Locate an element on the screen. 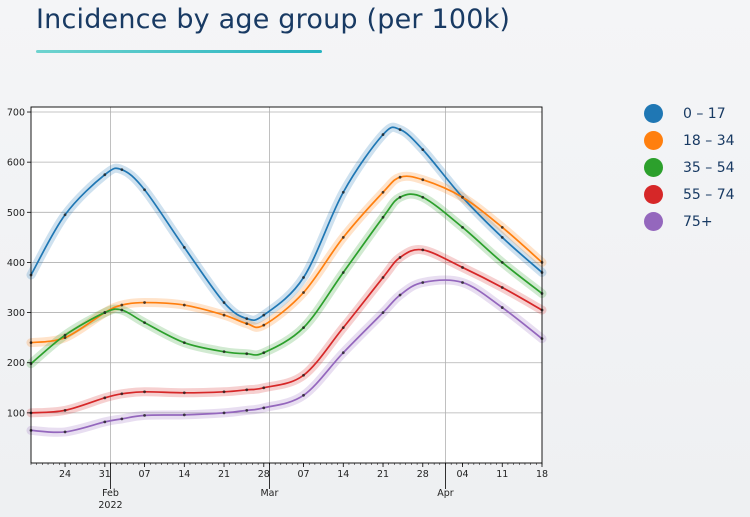 The image size is (750, 517). legend-item: 0 – 17 is located at coordinates (689, 113).